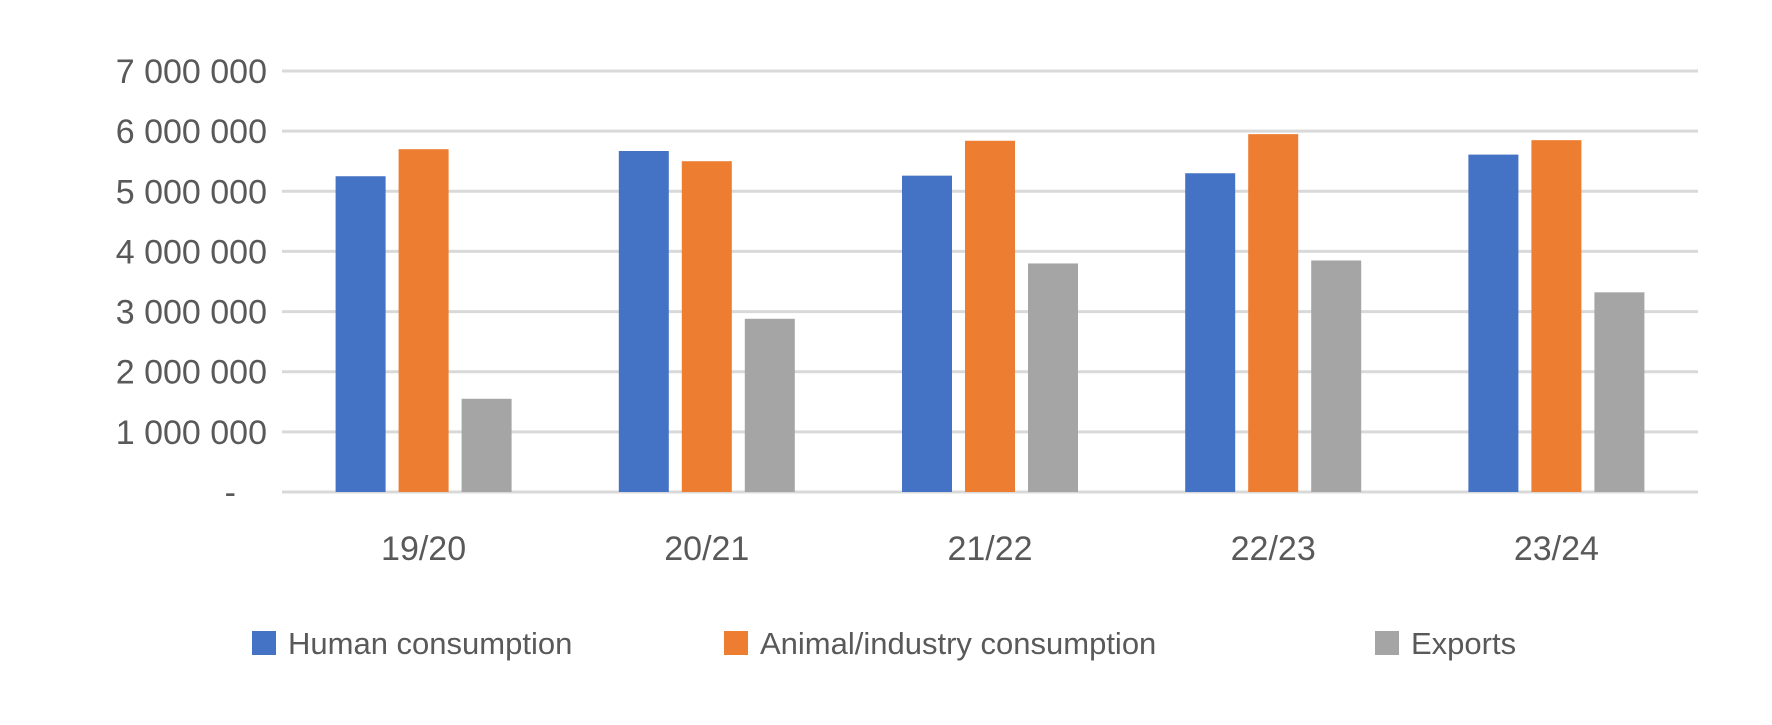 The height and width of the screenshot is (725, 1772). What do you see at coordinates (1463, 643) in the screenshot?
I see `legend-label: Exports` at bounding box center [1463, 643].